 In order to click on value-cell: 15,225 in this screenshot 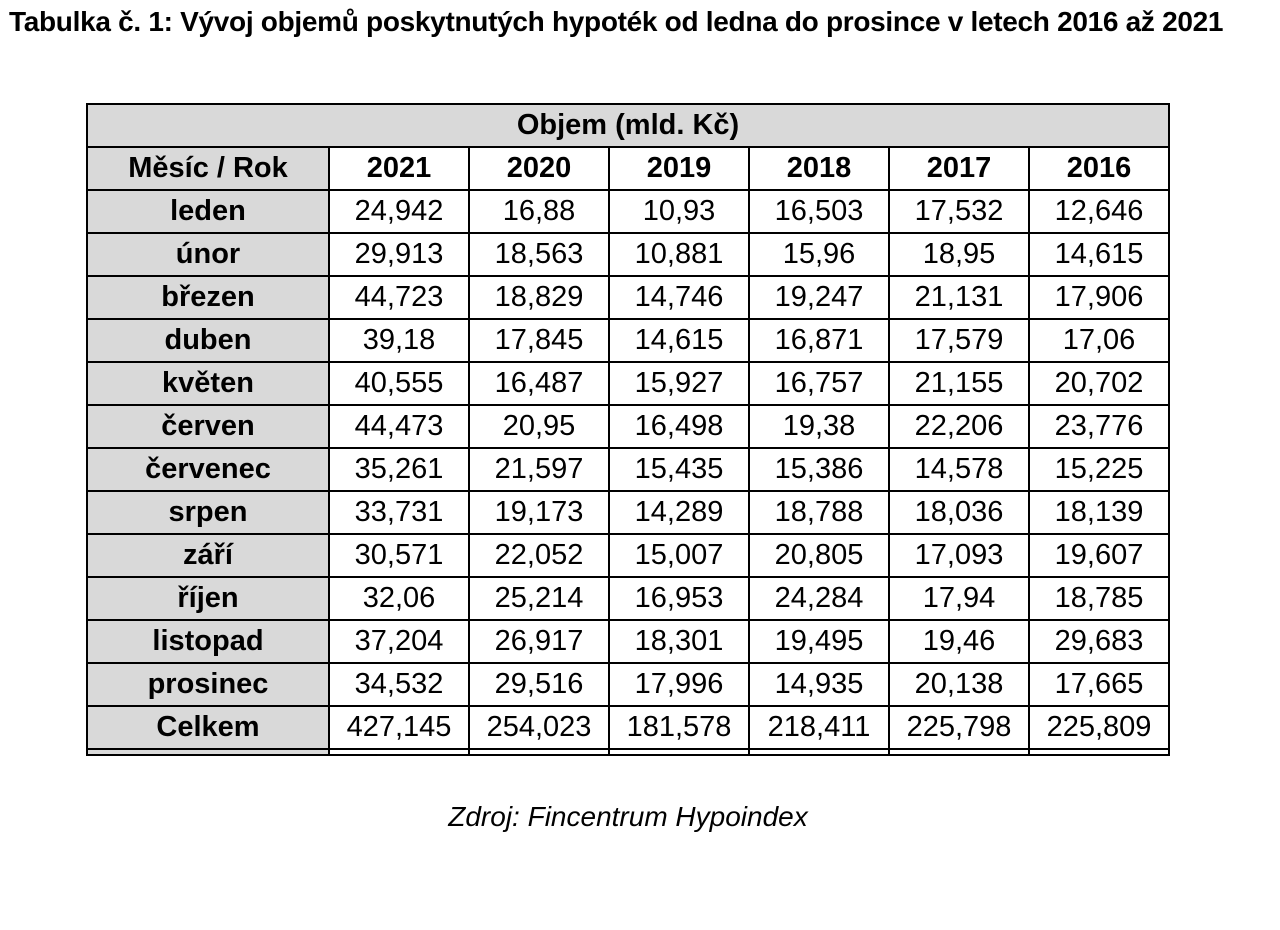, I will do `click(1099, 469)`.